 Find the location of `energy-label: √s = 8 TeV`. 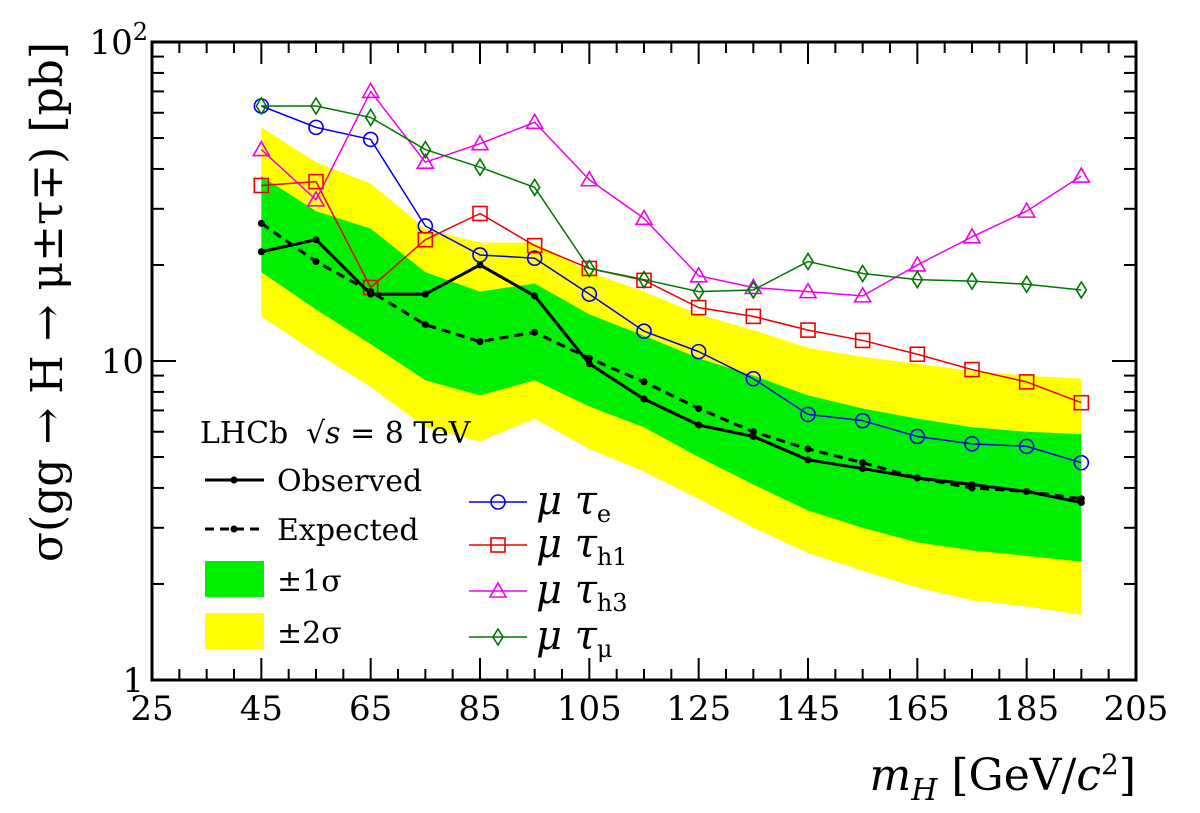

energy-label: √s = 8 TeV is located at coordinates (389, 433).